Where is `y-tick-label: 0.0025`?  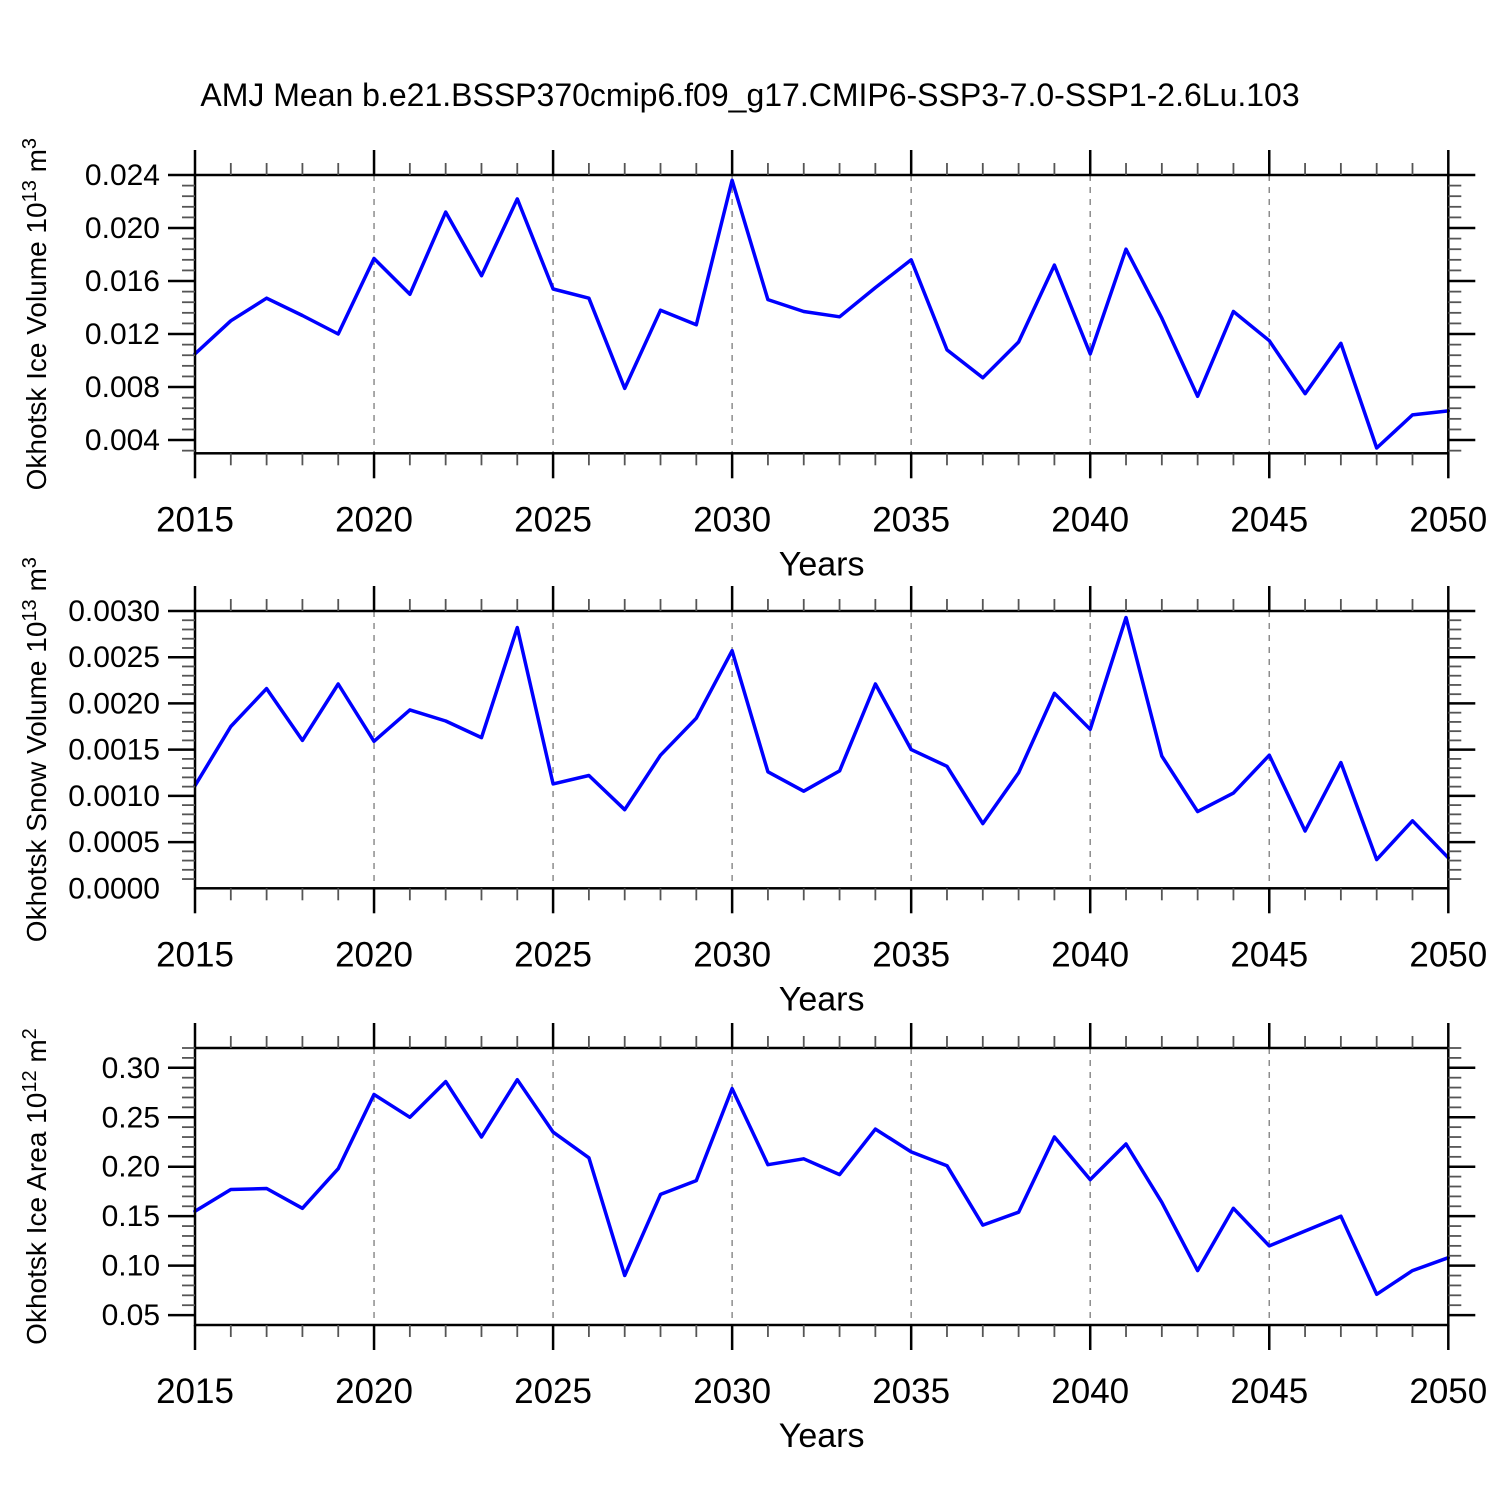 y-tick-label: 0.0025 is located at coordinates (114, 657).